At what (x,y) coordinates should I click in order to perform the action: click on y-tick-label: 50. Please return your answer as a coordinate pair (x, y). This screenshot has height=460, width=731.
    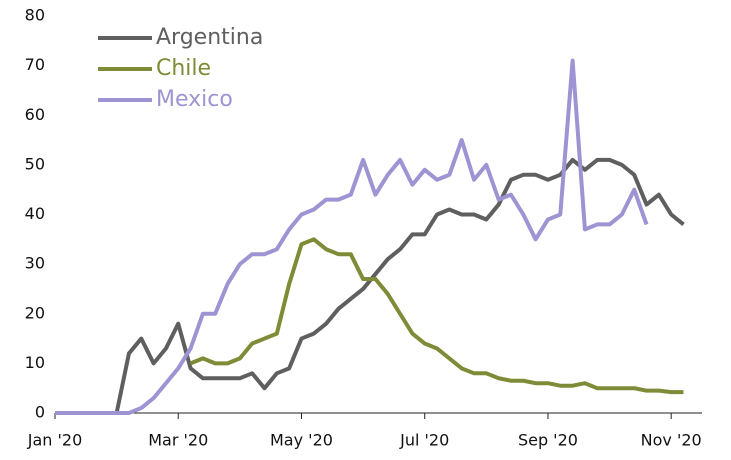
    Looking at the image, I should click on (35, 163).